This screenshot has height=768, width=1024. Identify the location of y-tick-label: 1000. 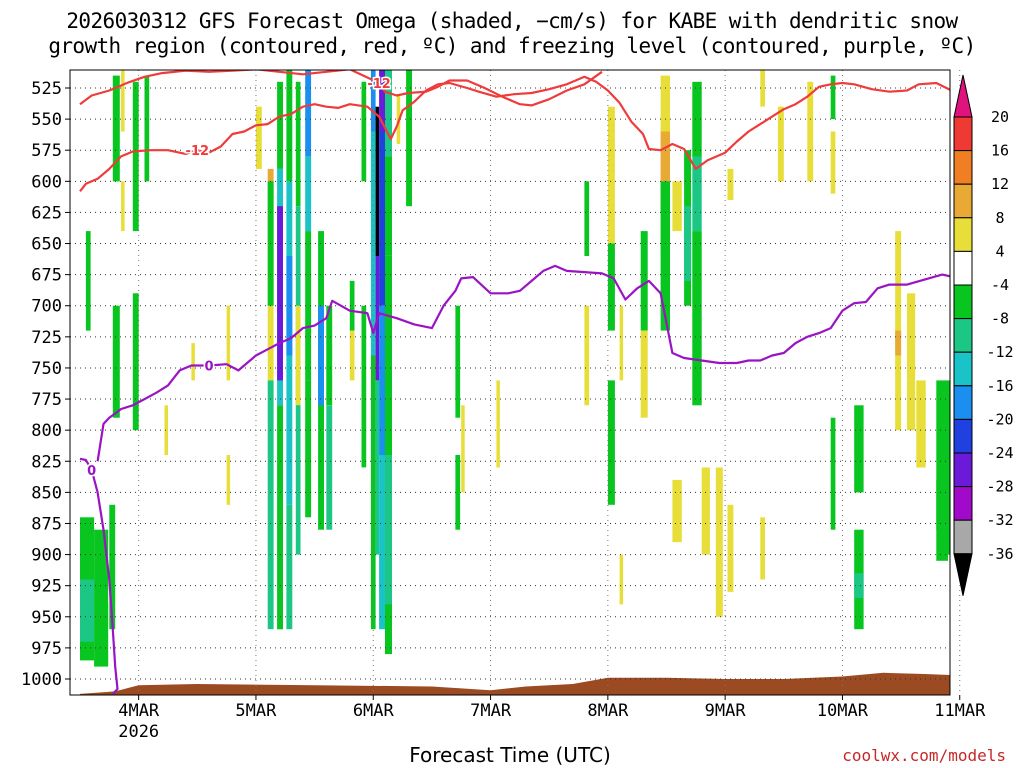
(41, 680).